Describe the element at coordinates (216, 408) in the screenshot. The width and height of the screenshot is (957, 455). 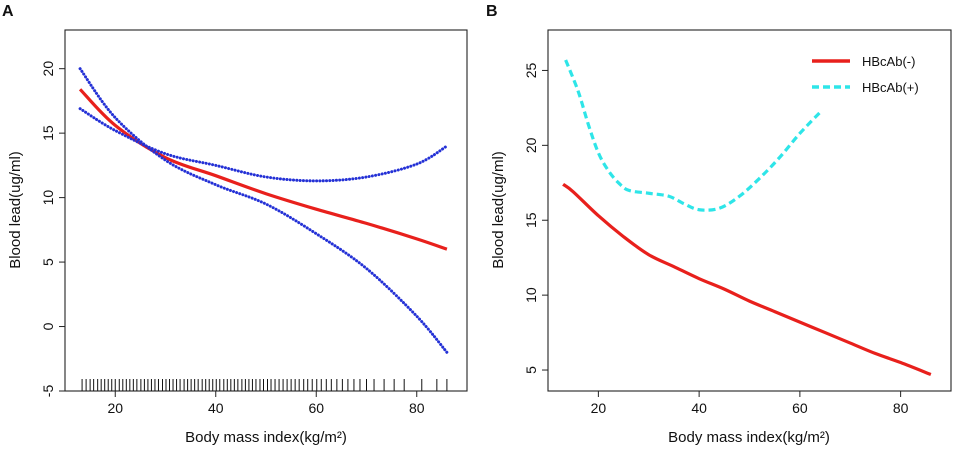
I see `panel-a-x-tick-label: 40` at that location.